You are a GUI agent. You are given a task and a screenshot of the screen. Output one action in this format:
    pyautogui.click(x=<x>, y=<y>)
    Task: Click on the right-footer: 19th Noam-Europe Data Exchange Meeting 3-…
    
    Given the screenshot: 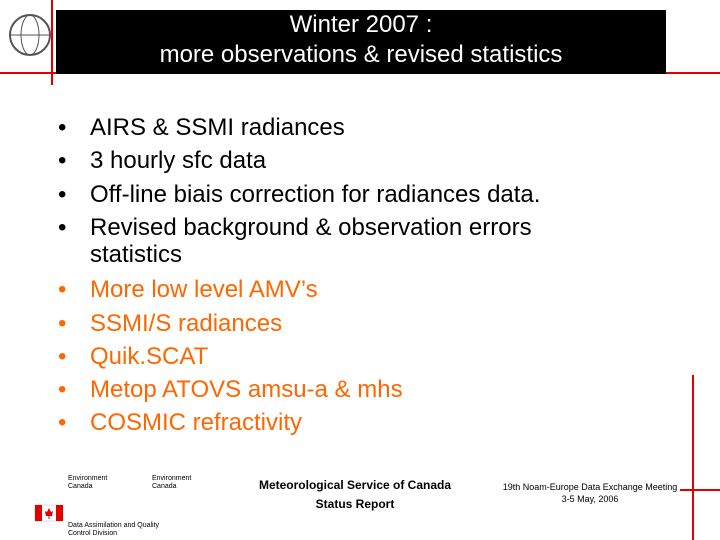 What is the action you would take?
    pyautogui.click(x=590, y=493)
    